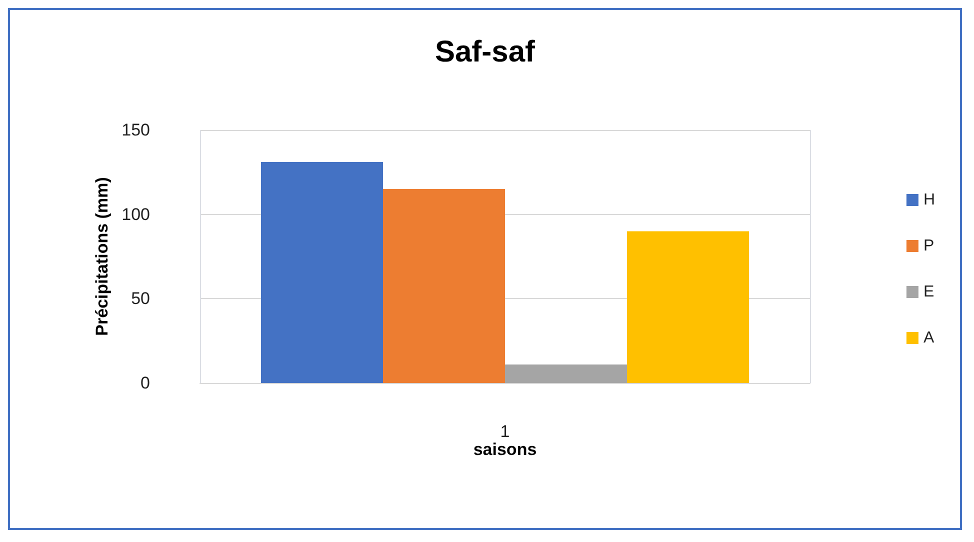 This screenshot has height=542, width=974. Describe the element at coordinates (928, 246) in the screenshot. I see `legend-label: P` at that location.